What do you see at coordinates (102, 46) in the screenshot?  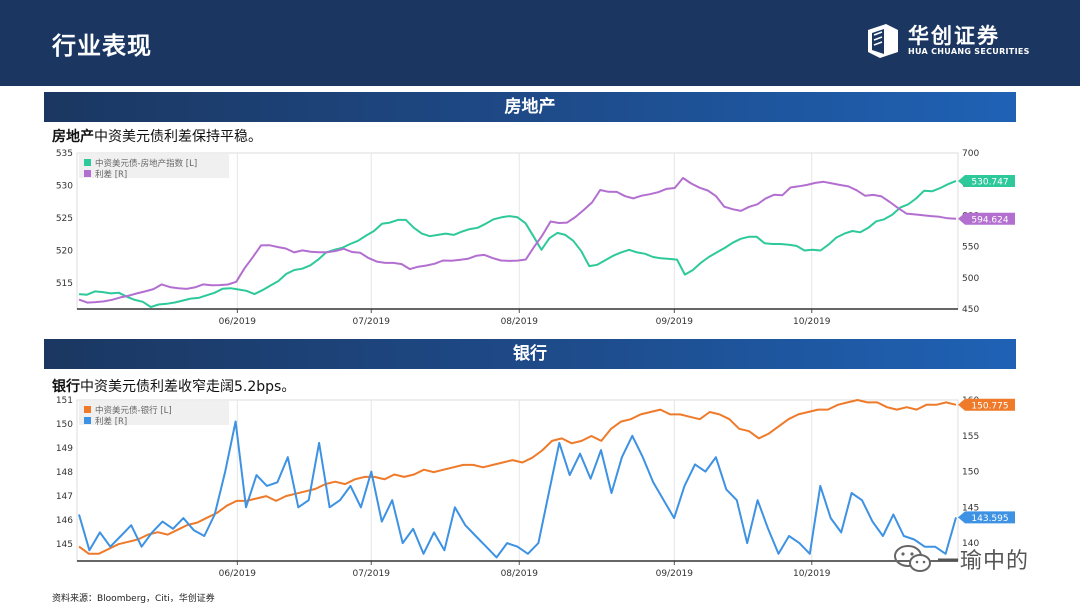 I see `page-title: 行业表现` at bounding box center [102, 46].